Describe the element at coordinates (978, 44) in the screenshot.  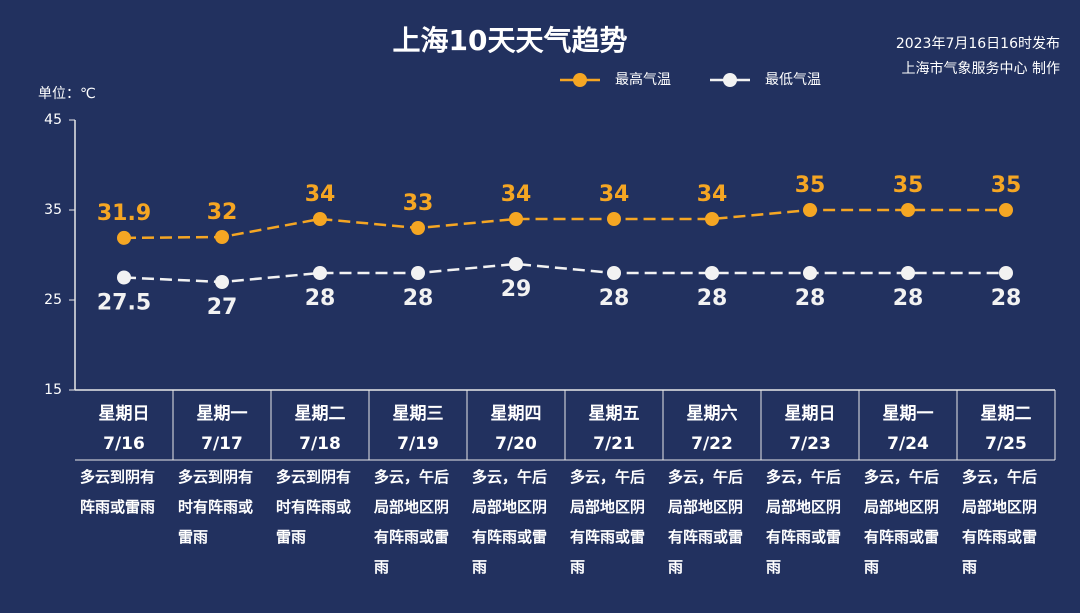
I see `publish-time: 2023年7月16日16时发布` at that location.